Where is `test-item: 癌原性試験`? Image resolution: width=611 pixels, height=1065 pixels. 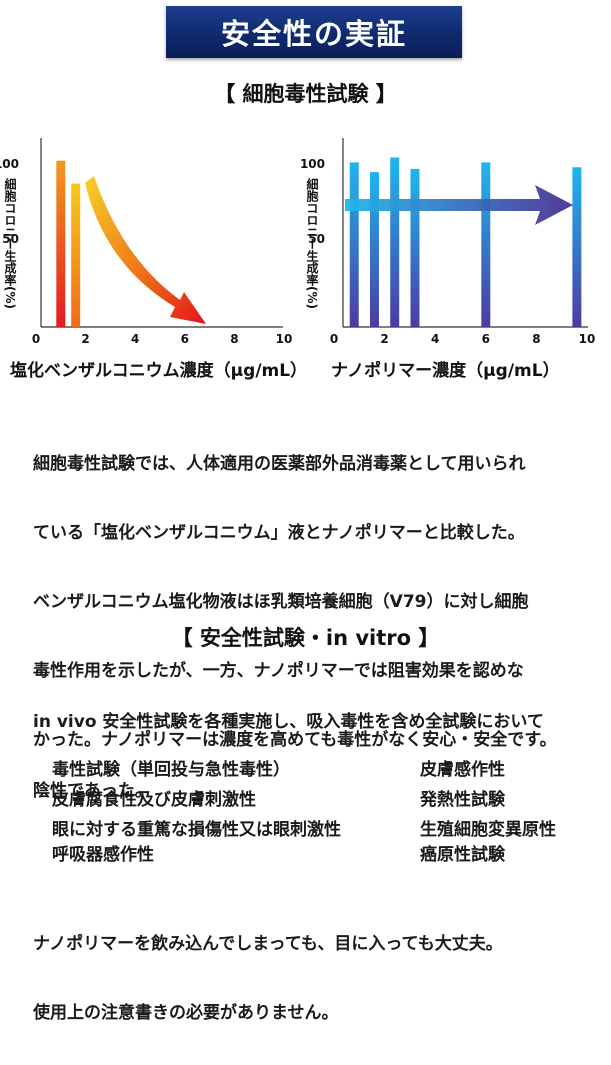 test-item: 癌原性試験 is located at coordinates (462, 855).